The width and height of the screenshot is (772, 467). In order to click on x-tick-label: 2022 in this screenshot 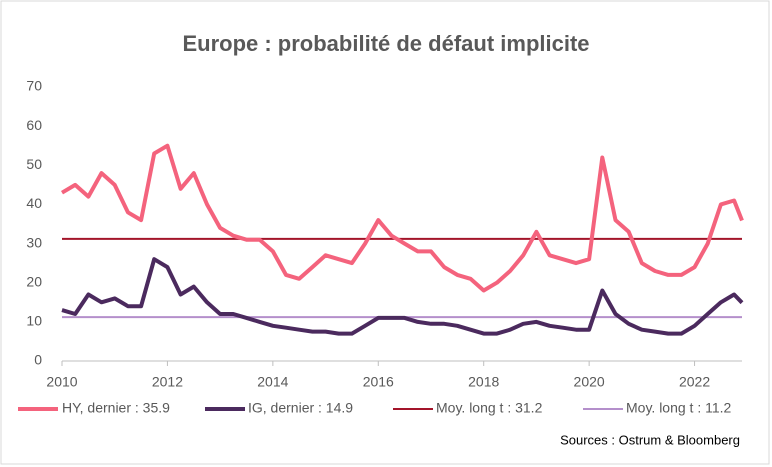, I will do `click(694, 382)`.